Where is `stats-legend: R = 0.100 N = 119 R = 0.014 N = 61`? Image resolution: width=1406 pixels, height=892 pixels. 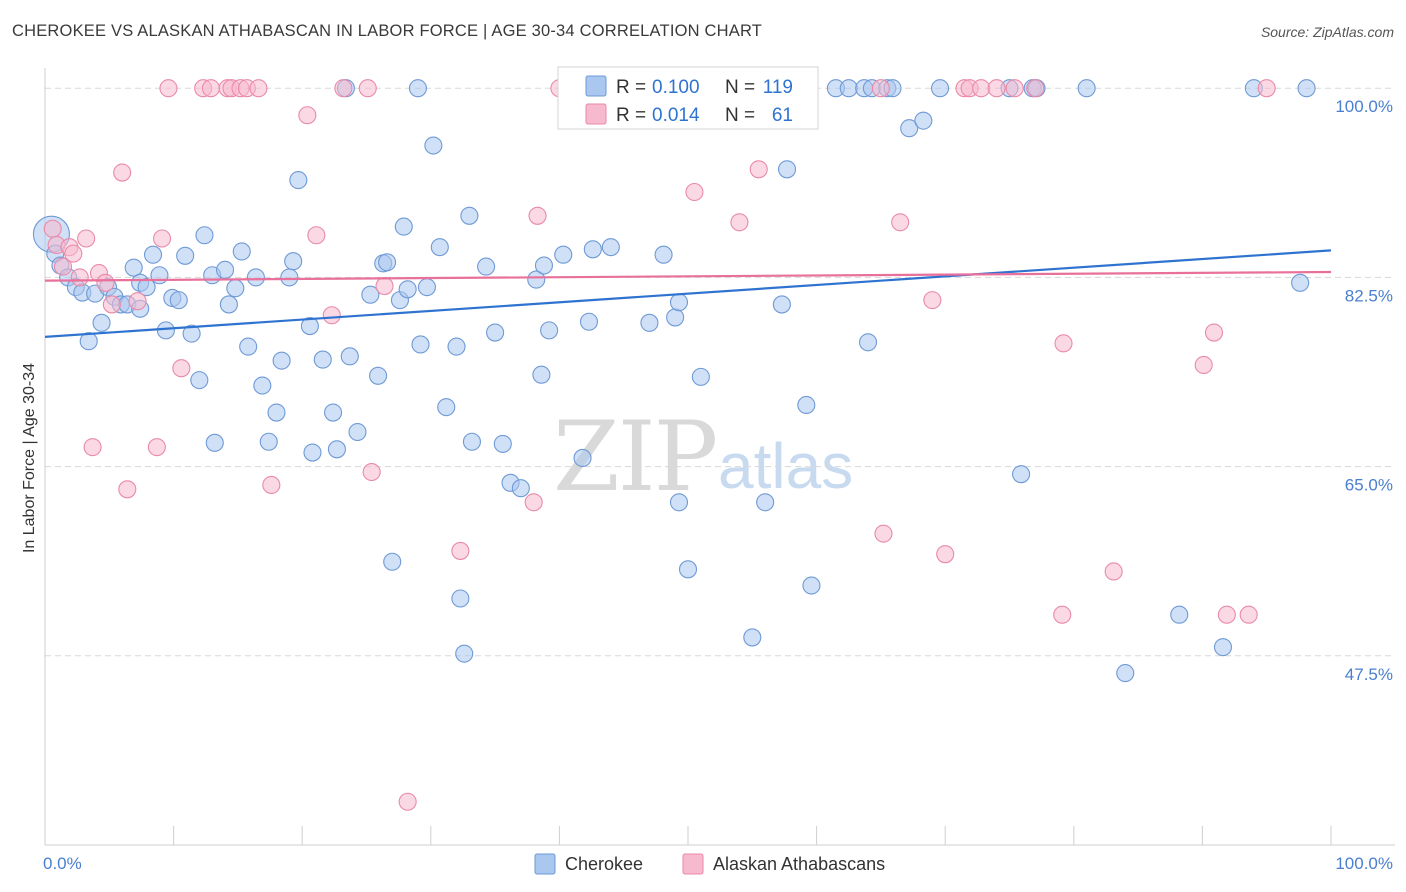 stats-legend: R = 0.100 N = 119 R = 0.014 N = 61 is located at coordinates (688, 98).